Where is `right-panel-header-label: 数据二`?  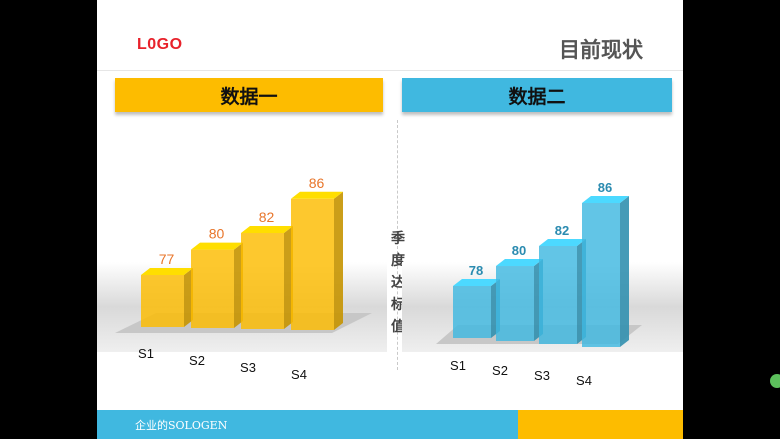 right-panel-header-label: 数据二 is located at coordinates (537, 96).